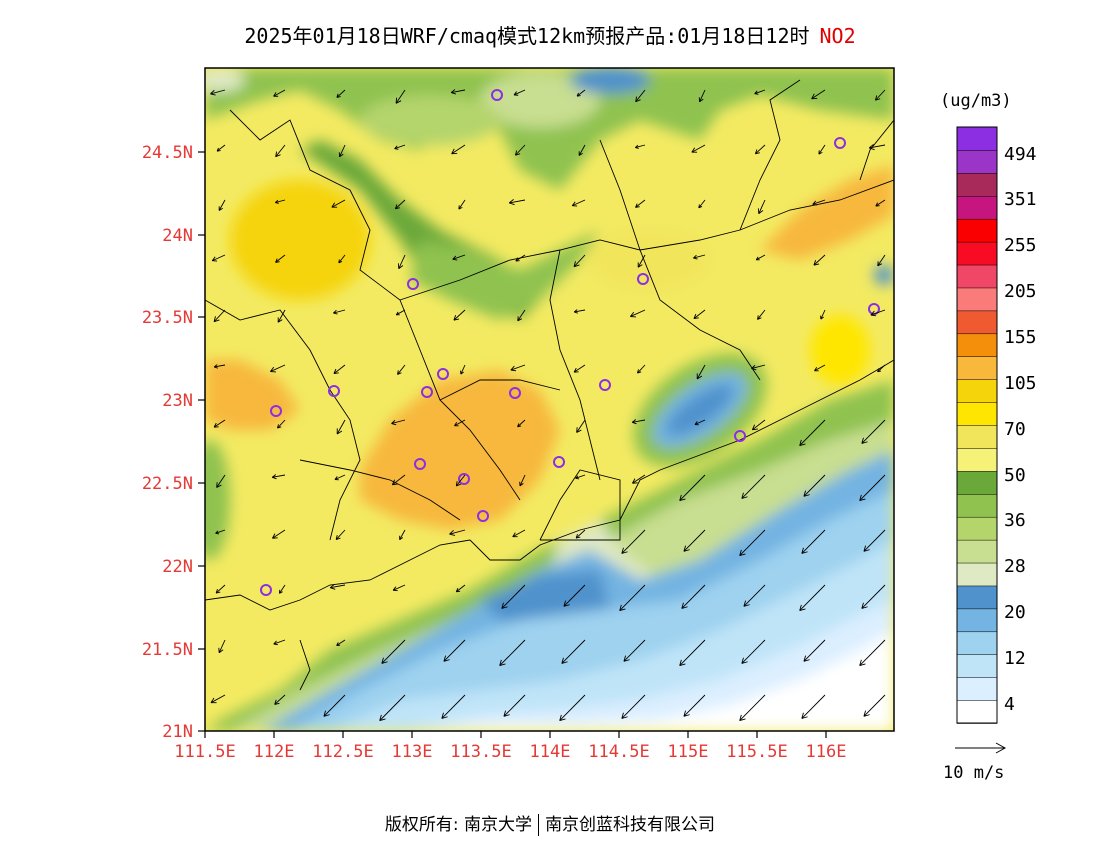 This screenshot has width=1100, height=850. What do you see at coordinates (688, 752) in the screenshot?
I see `lon-label: 115E` at bounding box center [688, 752].